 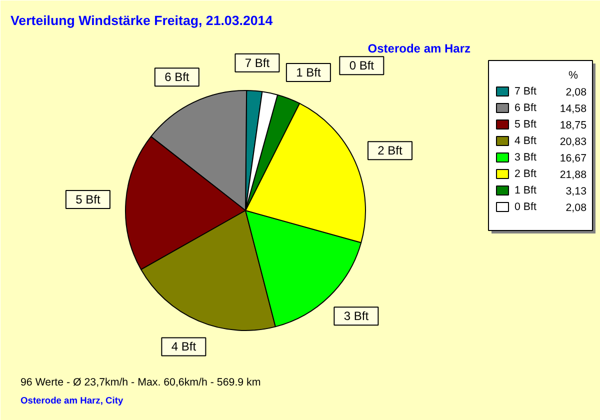 I want to click on slice-label: 4 Bft, so click(x=184, y=347).